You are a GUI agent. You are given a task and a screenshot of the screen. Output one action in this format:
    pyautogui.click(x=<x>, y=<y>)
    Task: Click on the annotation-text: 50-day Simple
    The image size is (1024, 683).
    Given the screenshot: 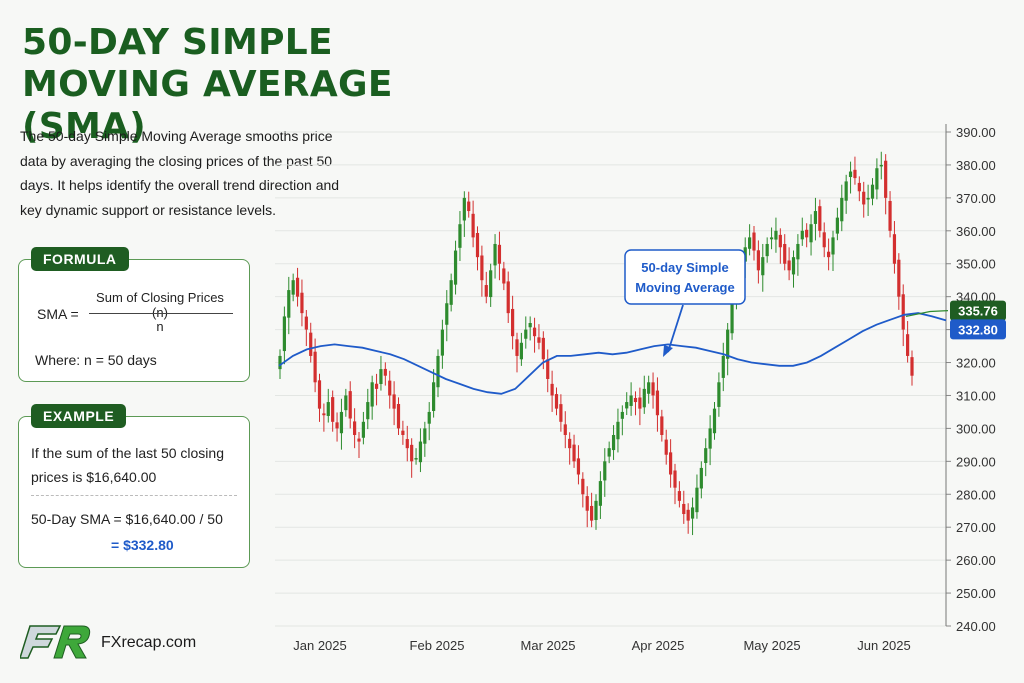 What is the action you would take?
    pyautogui.click(x=684, y=267)
    